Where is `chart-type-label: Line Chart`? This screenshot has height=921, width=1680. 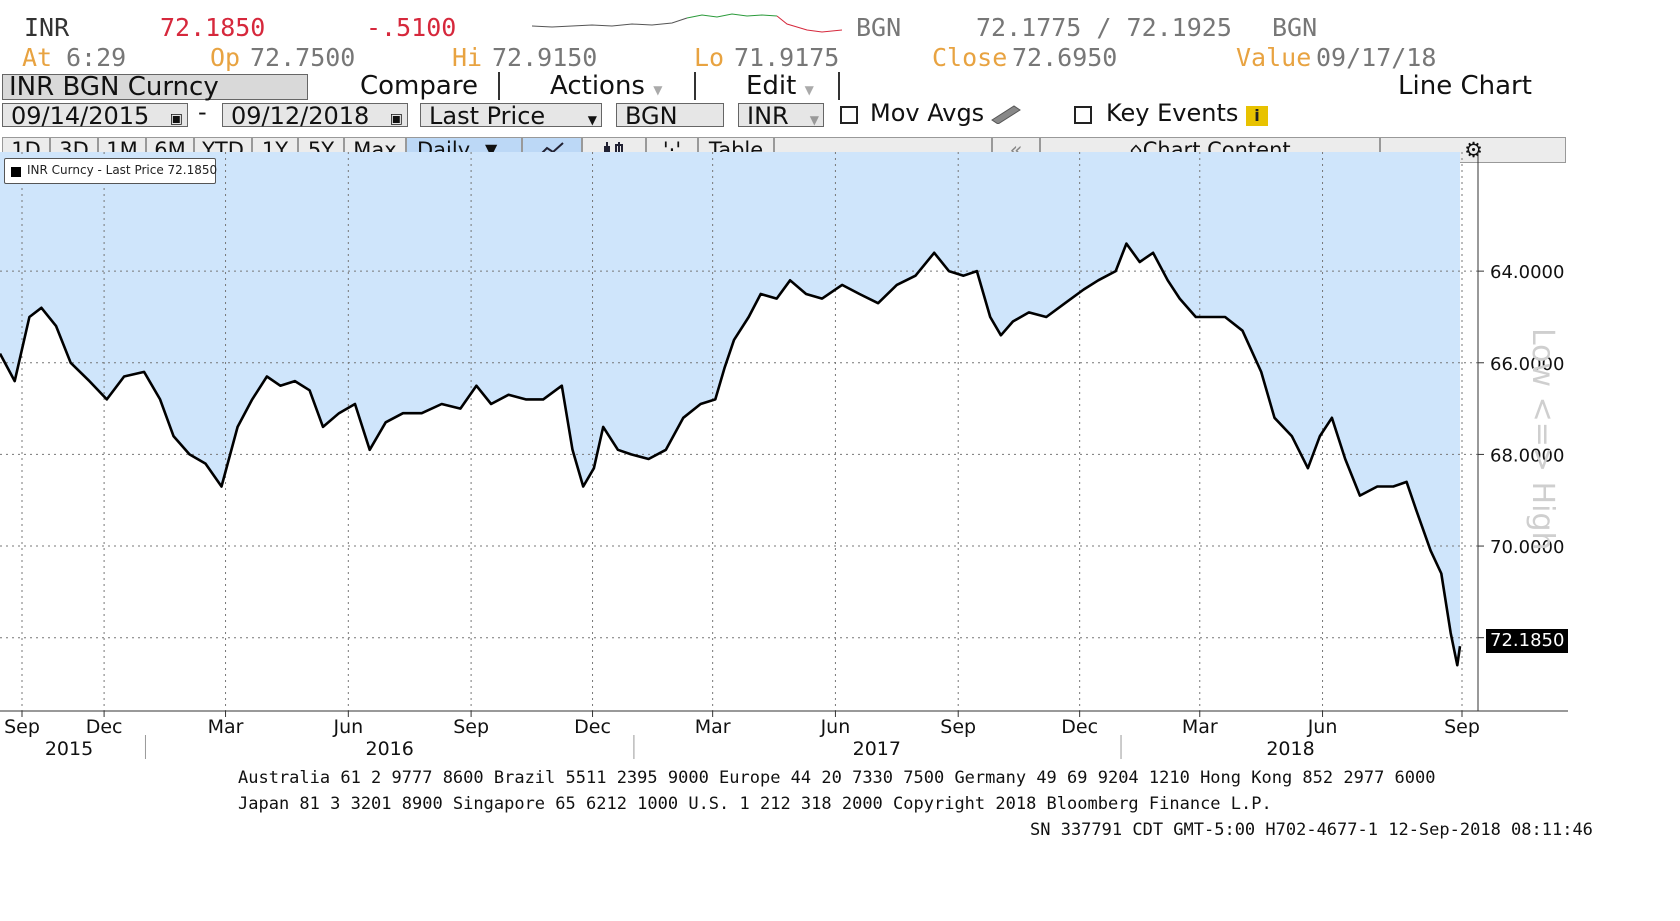 chart-type-label: Line Chart is located at coordinates (1465, 86).